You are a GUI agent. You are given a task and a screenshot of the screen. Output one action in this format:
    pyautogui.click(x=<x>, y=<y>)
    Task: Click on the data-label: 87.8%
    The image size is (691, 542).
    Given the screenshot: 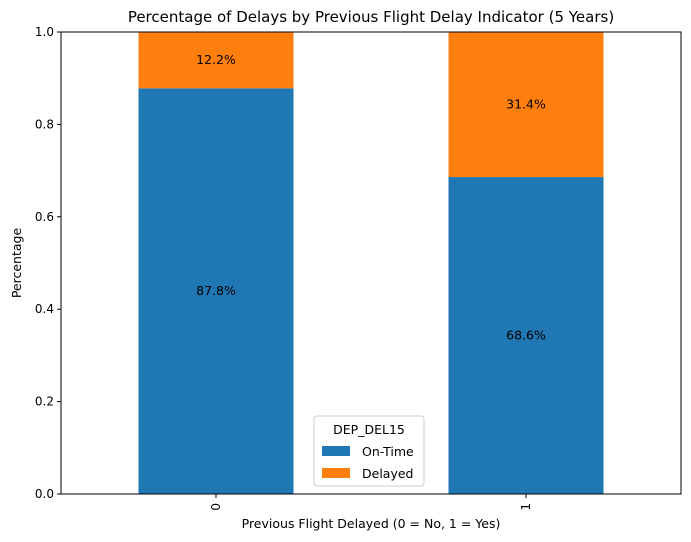 What is the action you would take?
    pyautogui.click(x=216, y=290)
    